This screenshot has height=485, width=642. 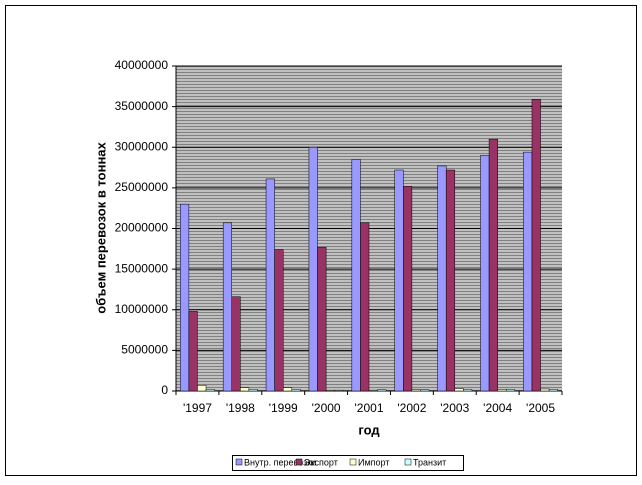 I want to click on x-tick-label: '2003, so click(x=454, y=408).